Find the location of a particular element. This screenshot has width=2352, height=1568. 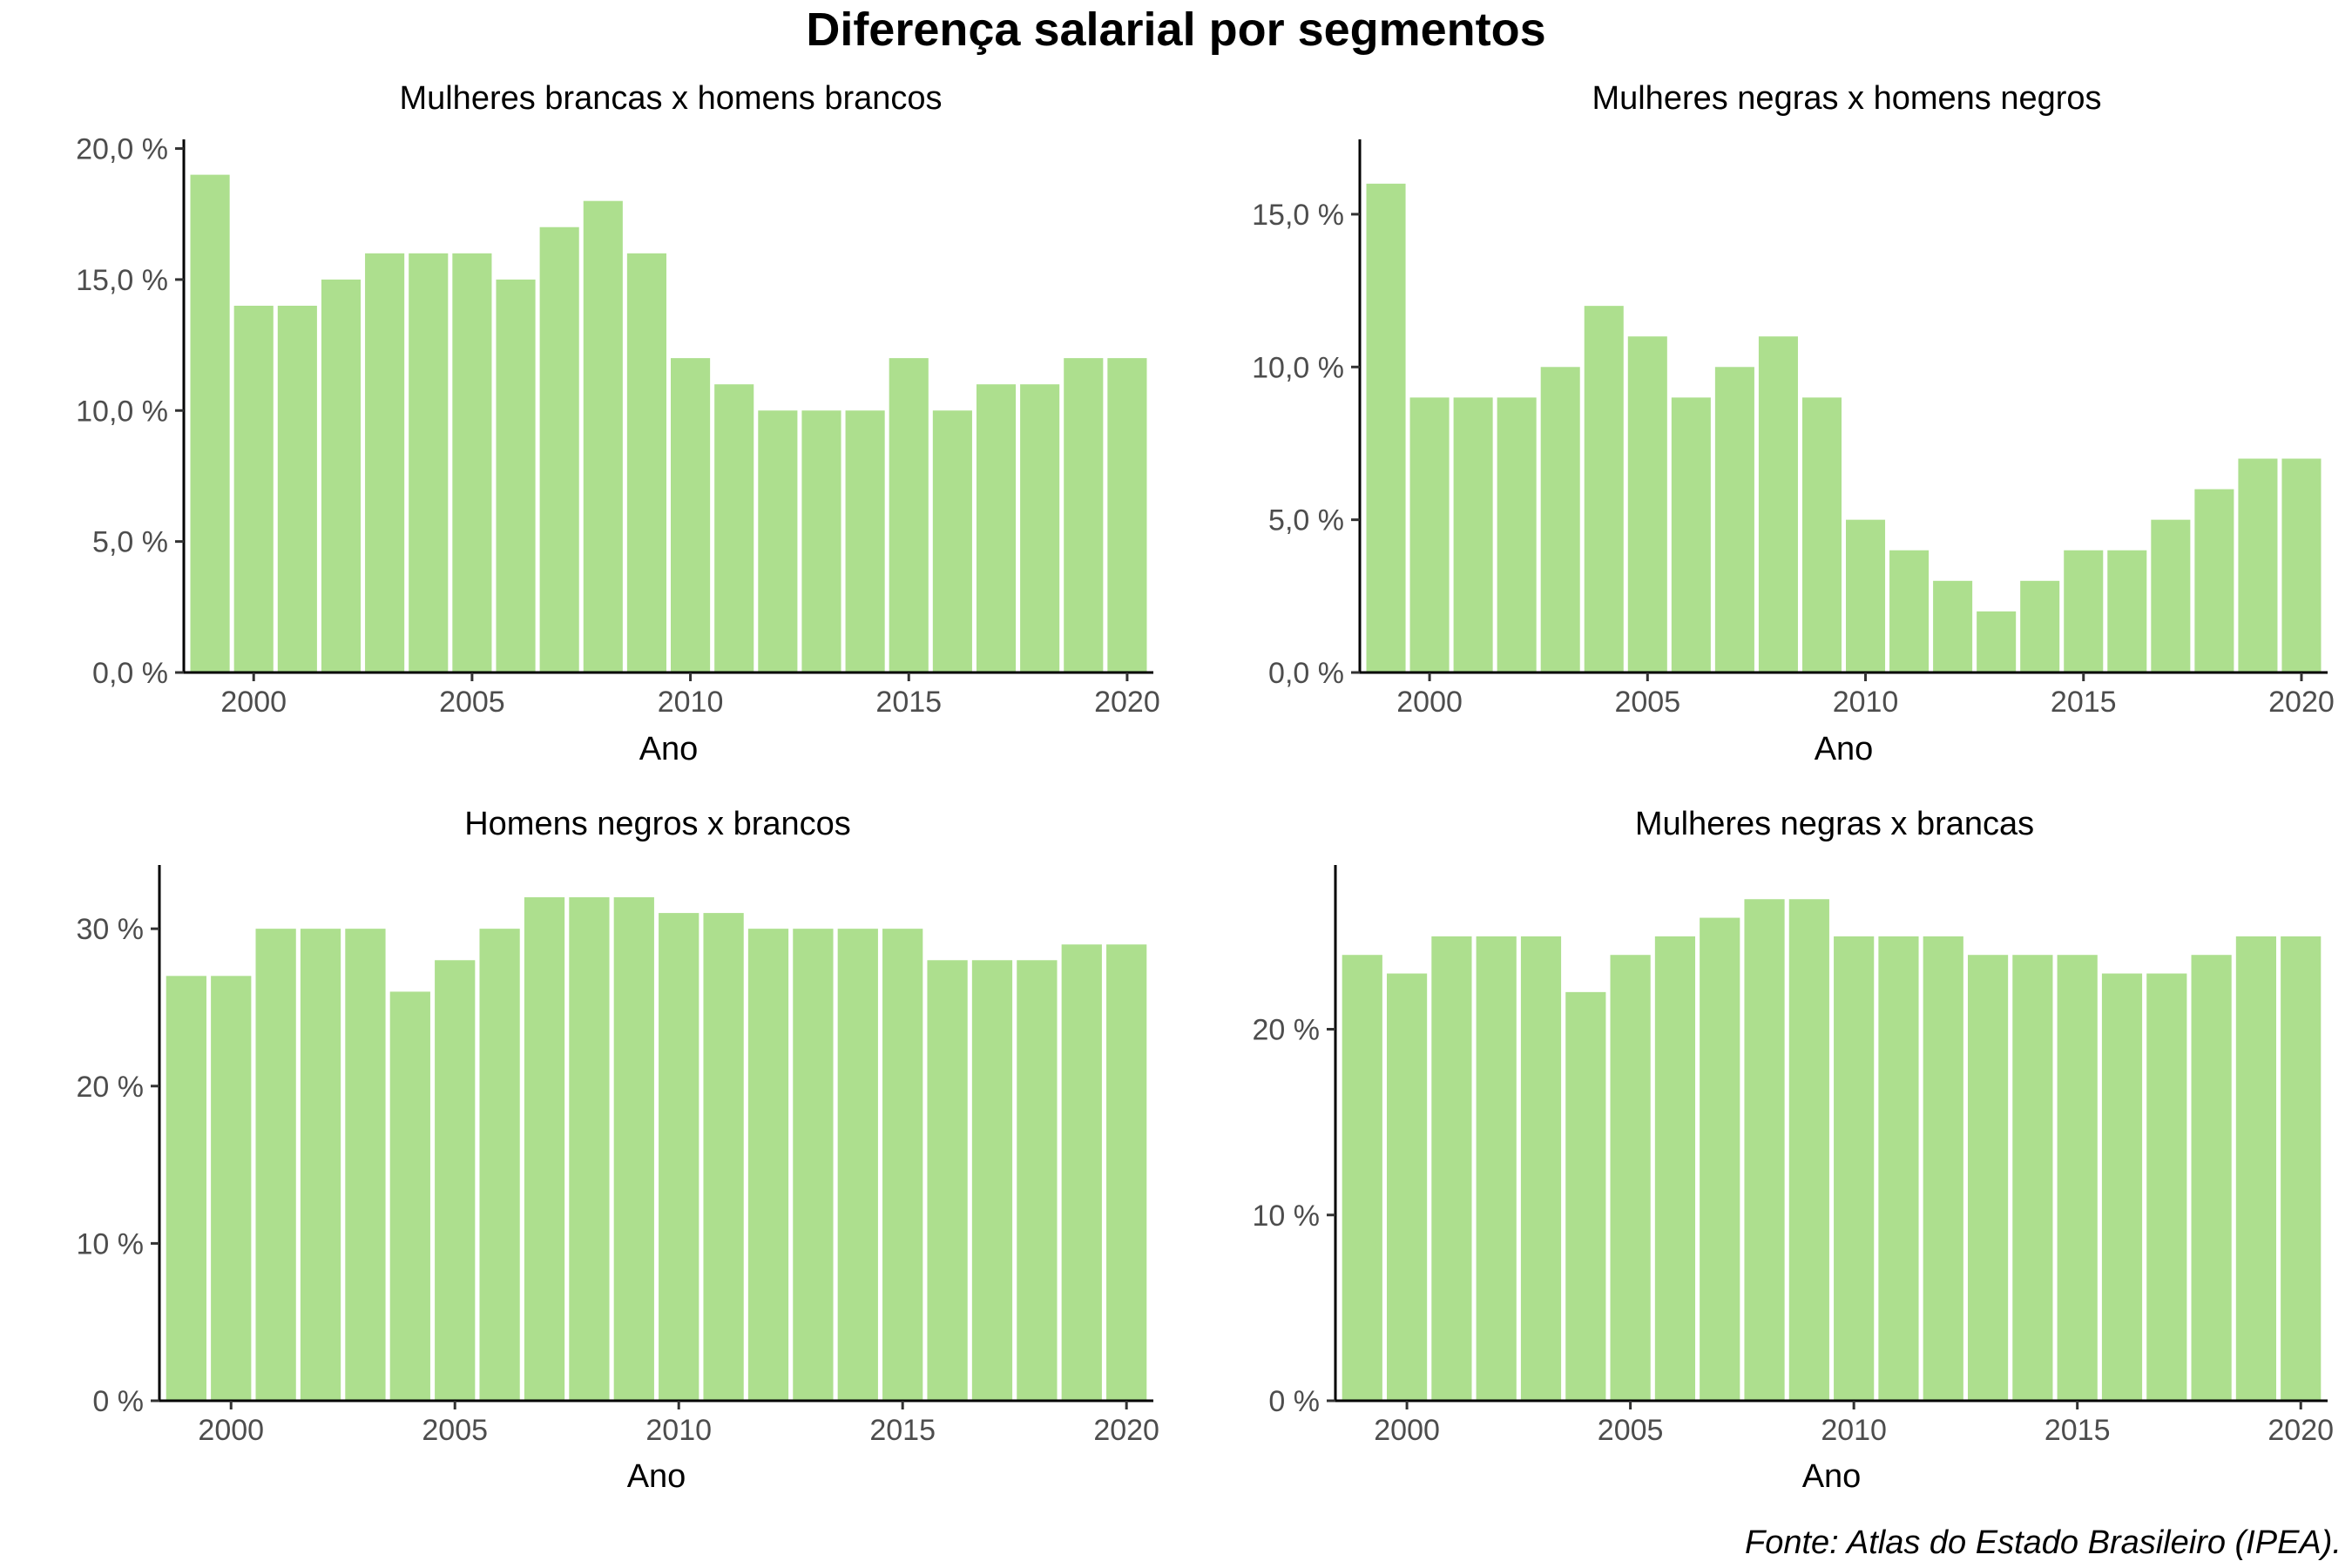

panel-title: Mulheres negras x brancas is located at coordinates (1834, 824).